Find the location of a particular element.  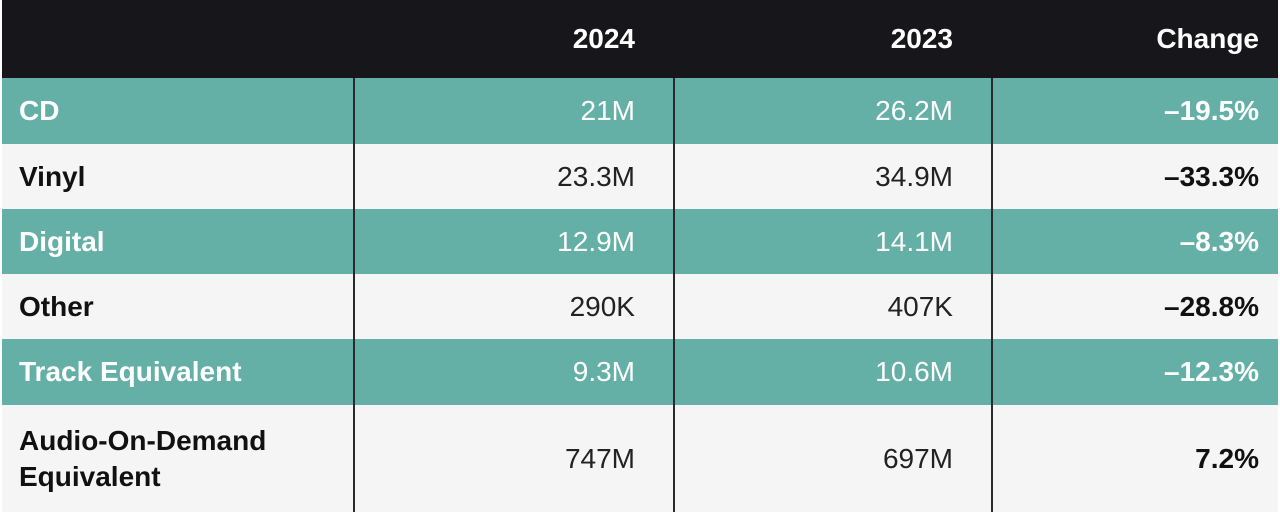

value-change: –33.3% is located at coordinates (1134, 176).